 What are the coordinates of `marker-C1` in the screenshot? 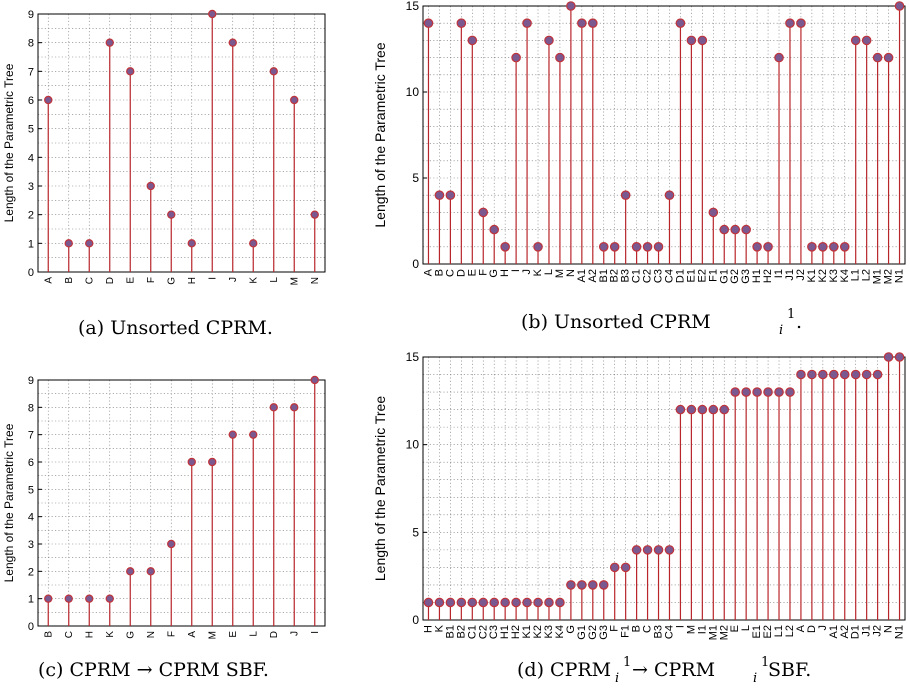 It's located at (636, 247).